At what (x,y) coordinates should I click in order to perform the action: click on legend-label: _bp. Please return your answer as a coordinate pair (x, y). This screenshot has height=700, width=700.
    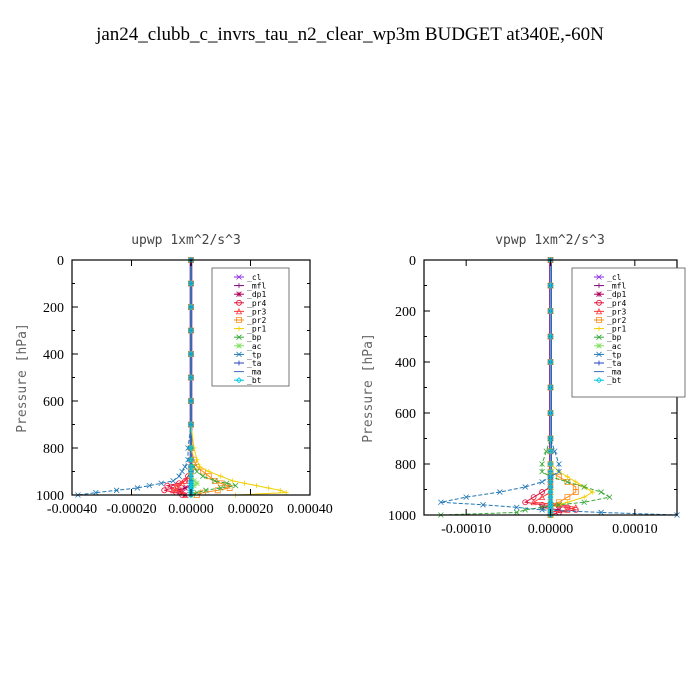
    Looking at the image, I should click on (254, 337).